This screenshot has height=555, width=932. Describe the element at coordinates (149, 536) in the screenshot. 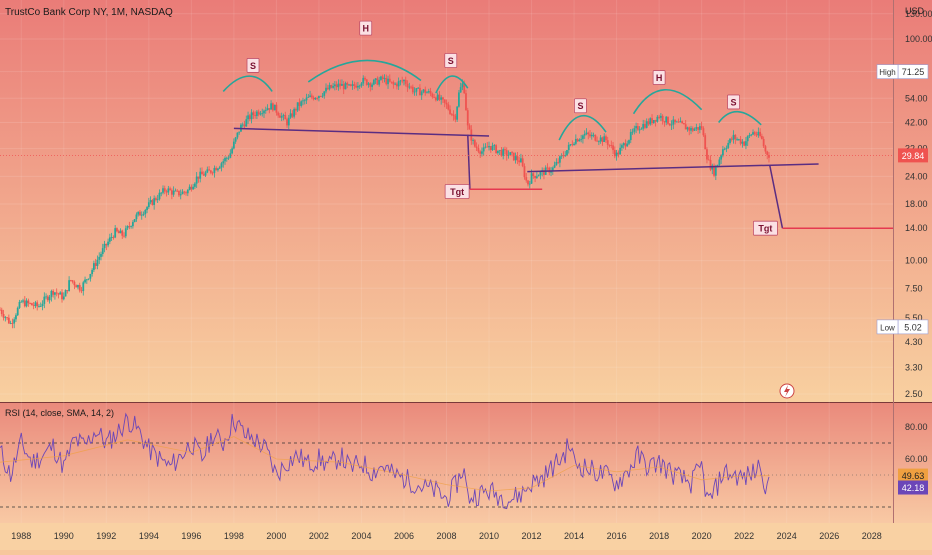

I see `time-tick-label: 1994` at that location.